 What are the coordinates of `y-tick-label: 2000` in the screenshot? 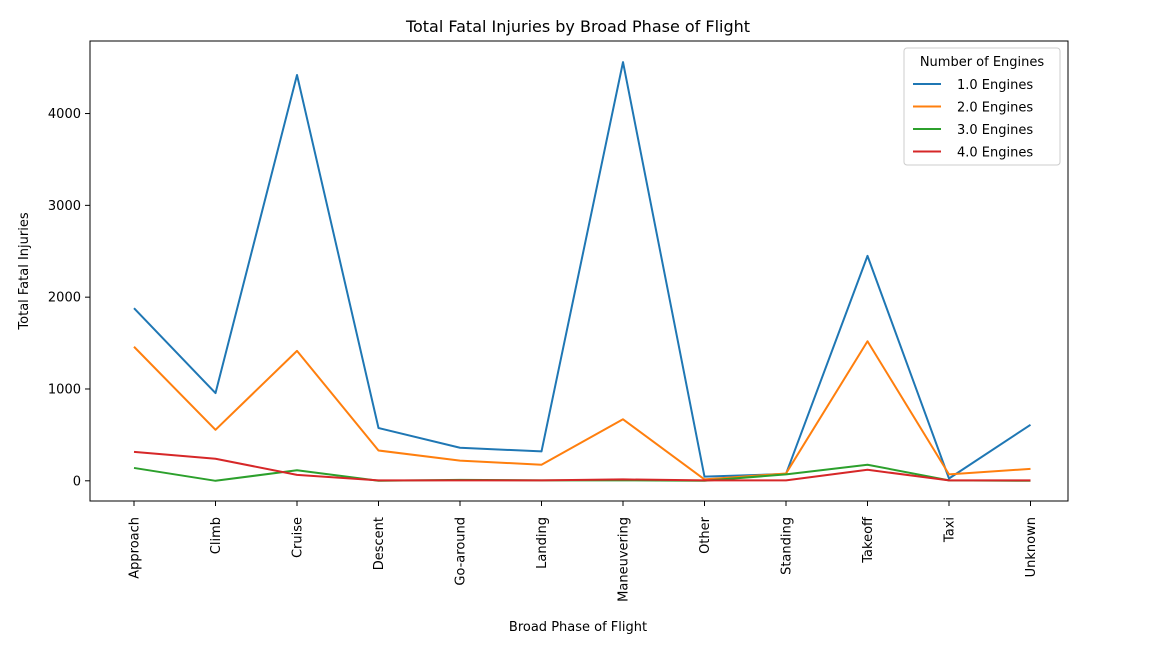 It's located at (64, 298).